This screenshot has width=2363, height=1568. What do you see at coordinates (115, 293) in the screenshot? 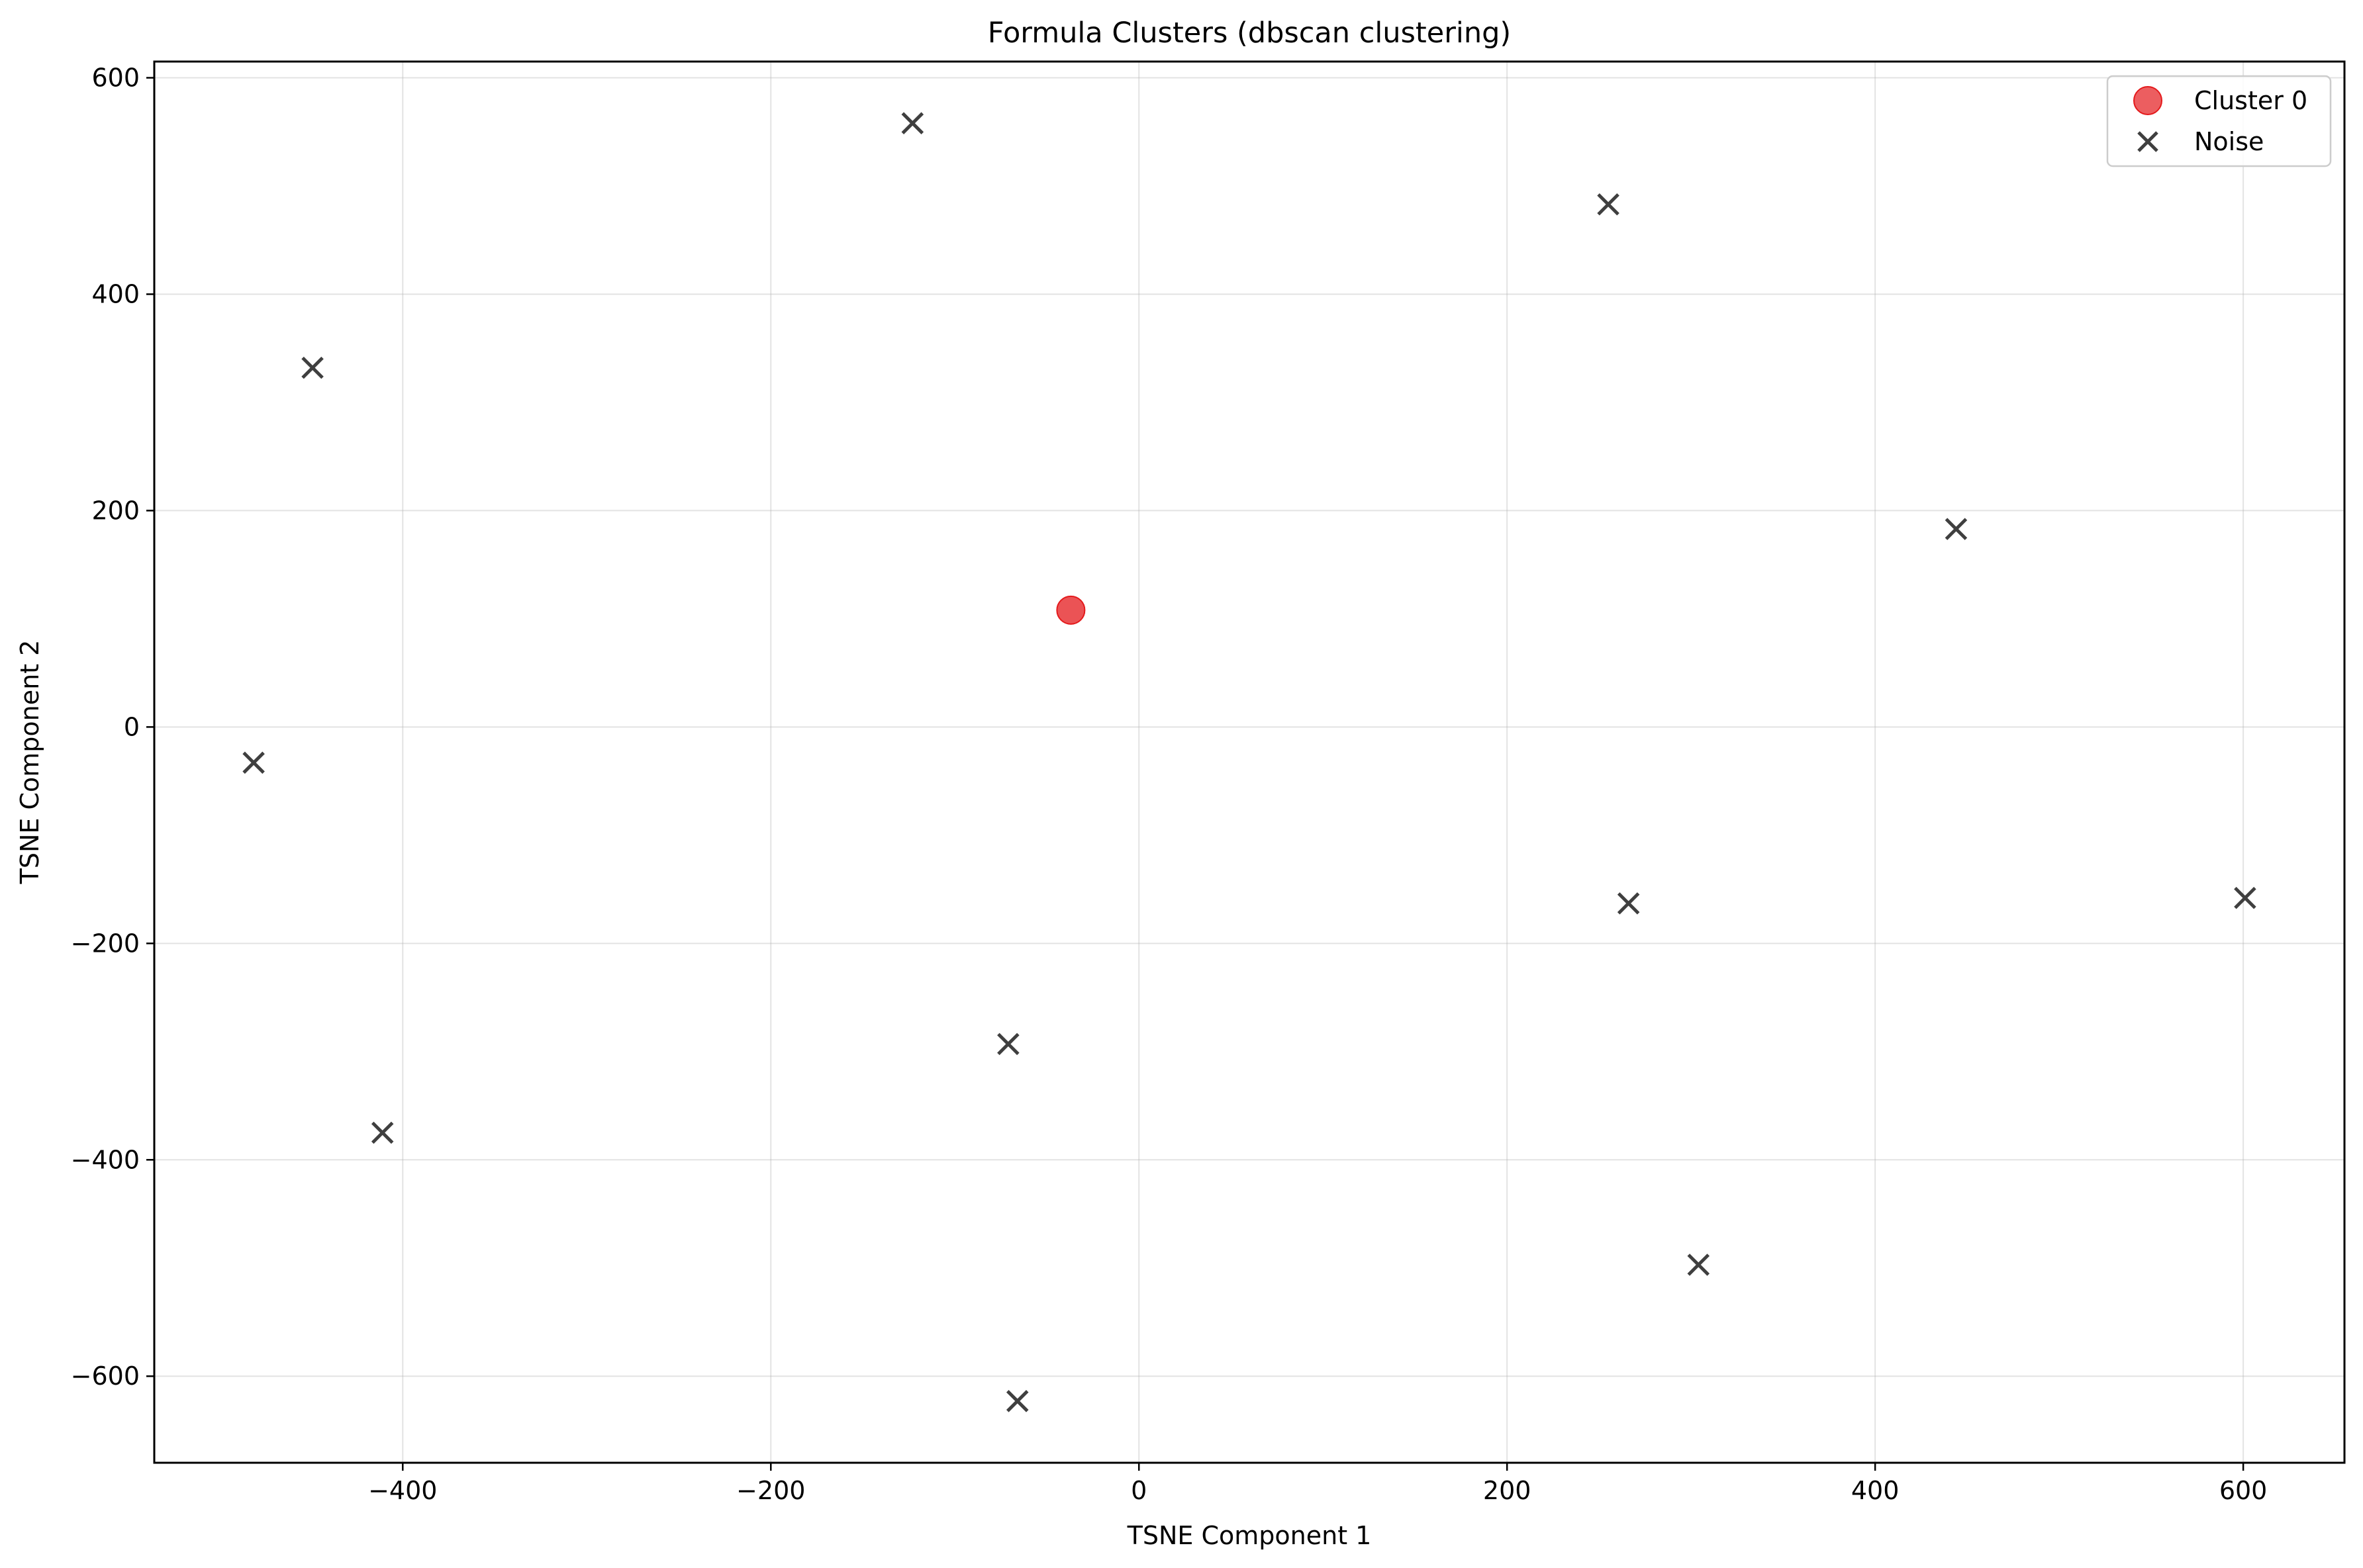
I see `y-tick-label: 400` at bounding box center [115, 293].